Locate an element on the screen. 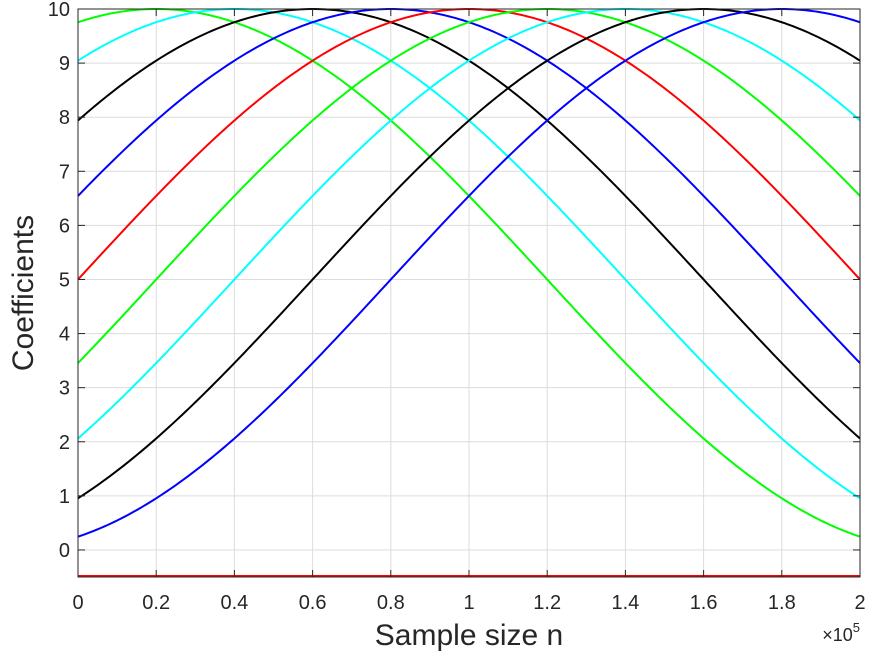  x-exponent-power: 5 is located at coordinates (856, 627).